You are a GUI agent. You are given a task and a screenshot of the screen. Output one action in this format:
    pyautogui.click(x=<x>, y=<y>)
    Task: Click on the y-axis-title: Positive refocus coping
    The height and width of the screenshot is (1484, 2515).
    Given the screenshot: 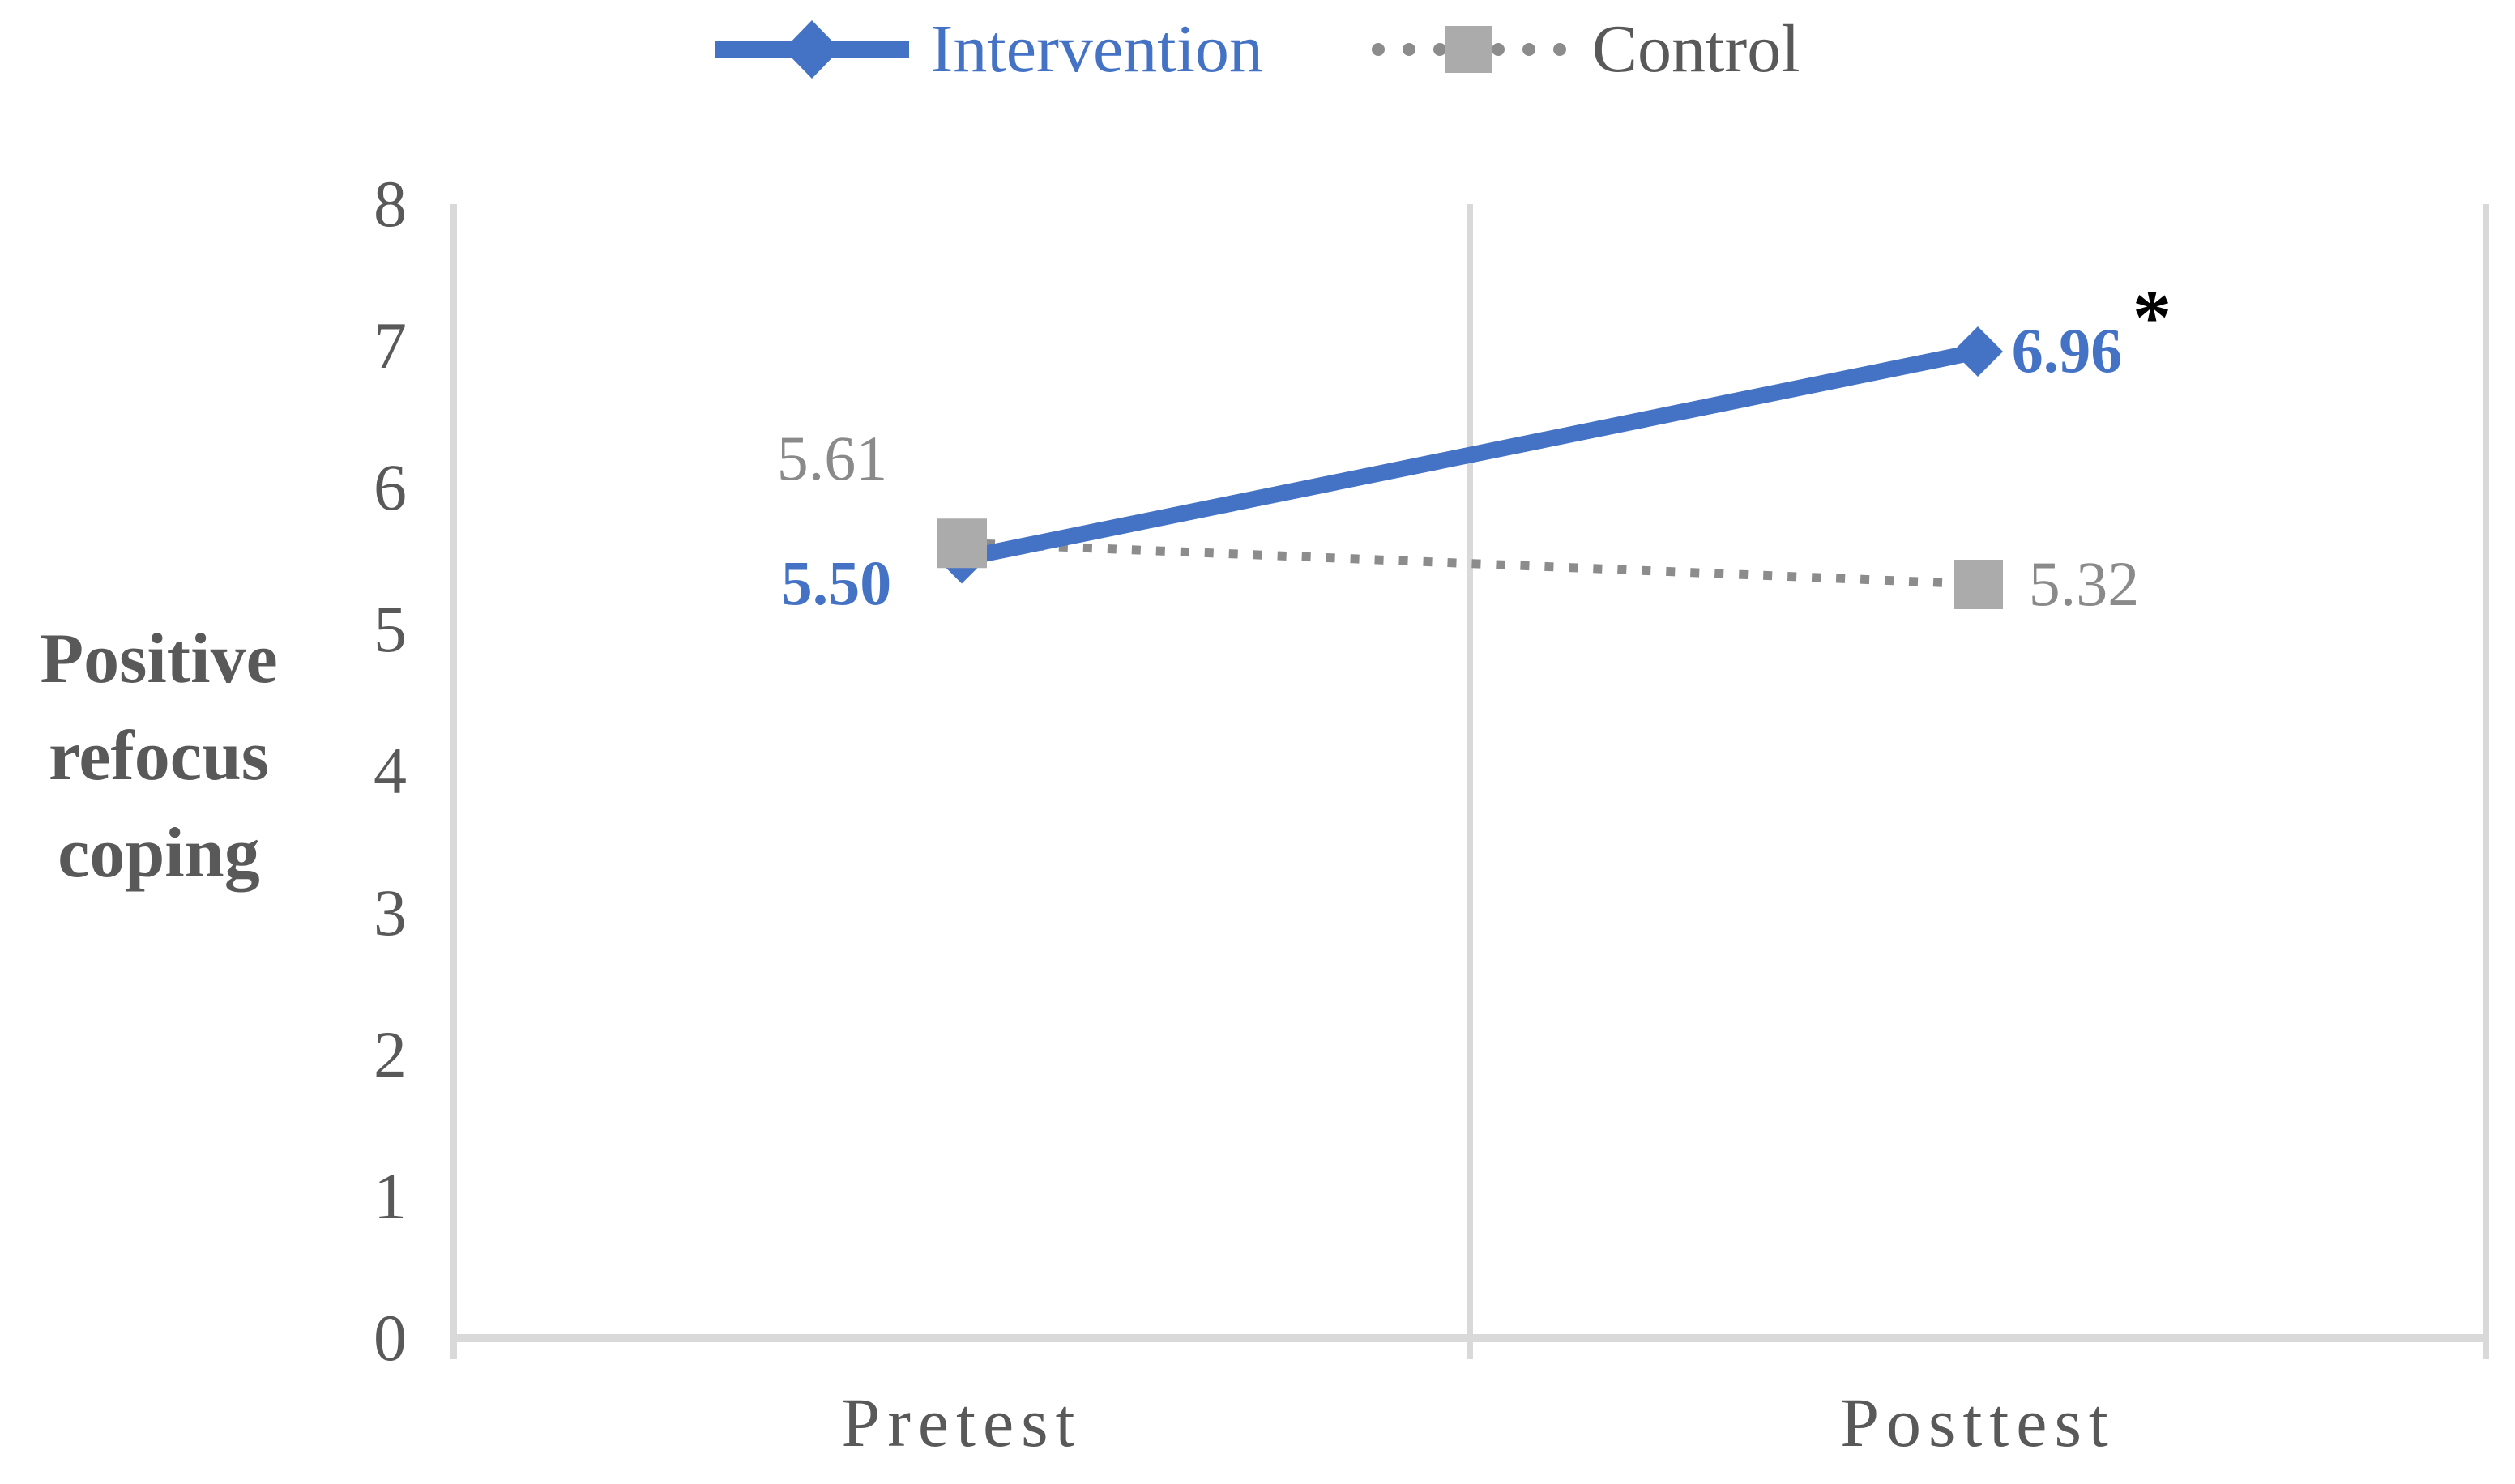 What is the action you would take?
    pyautogui.click(x=159, y=756)
    